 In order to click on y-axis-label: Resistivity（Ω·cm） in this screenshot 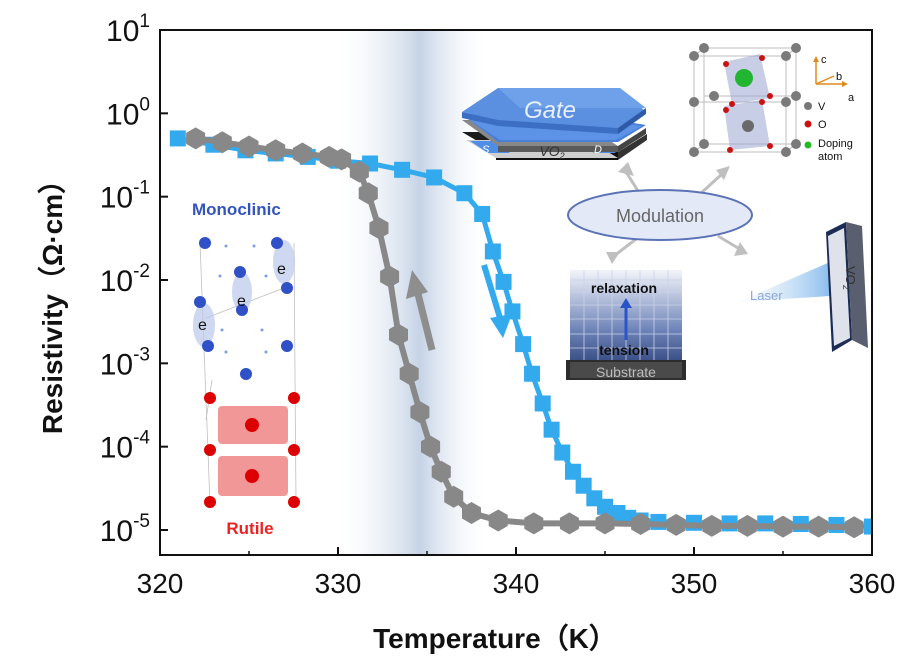, I will do `click(52, 300)`.